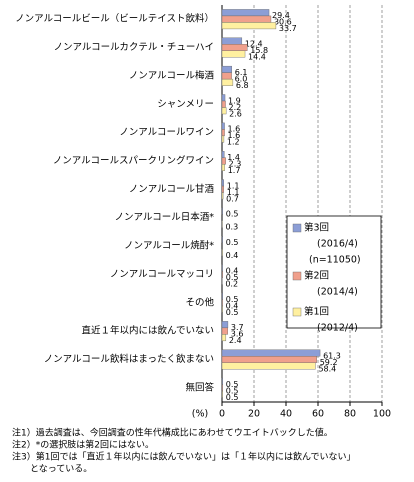  I want to click on category-label: その他, so click(199, 302).